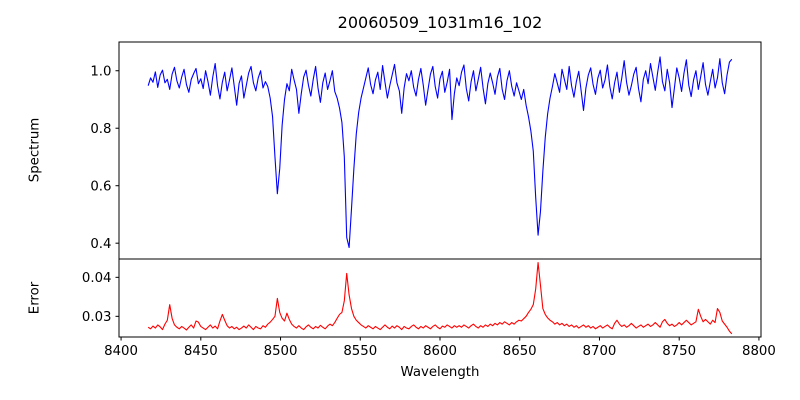 This screenshot has width=800, height=400. Describe the element at coordinates (100, 129) in the screenshot. I see `spectrum-ytick-label: 0.8` at that location.